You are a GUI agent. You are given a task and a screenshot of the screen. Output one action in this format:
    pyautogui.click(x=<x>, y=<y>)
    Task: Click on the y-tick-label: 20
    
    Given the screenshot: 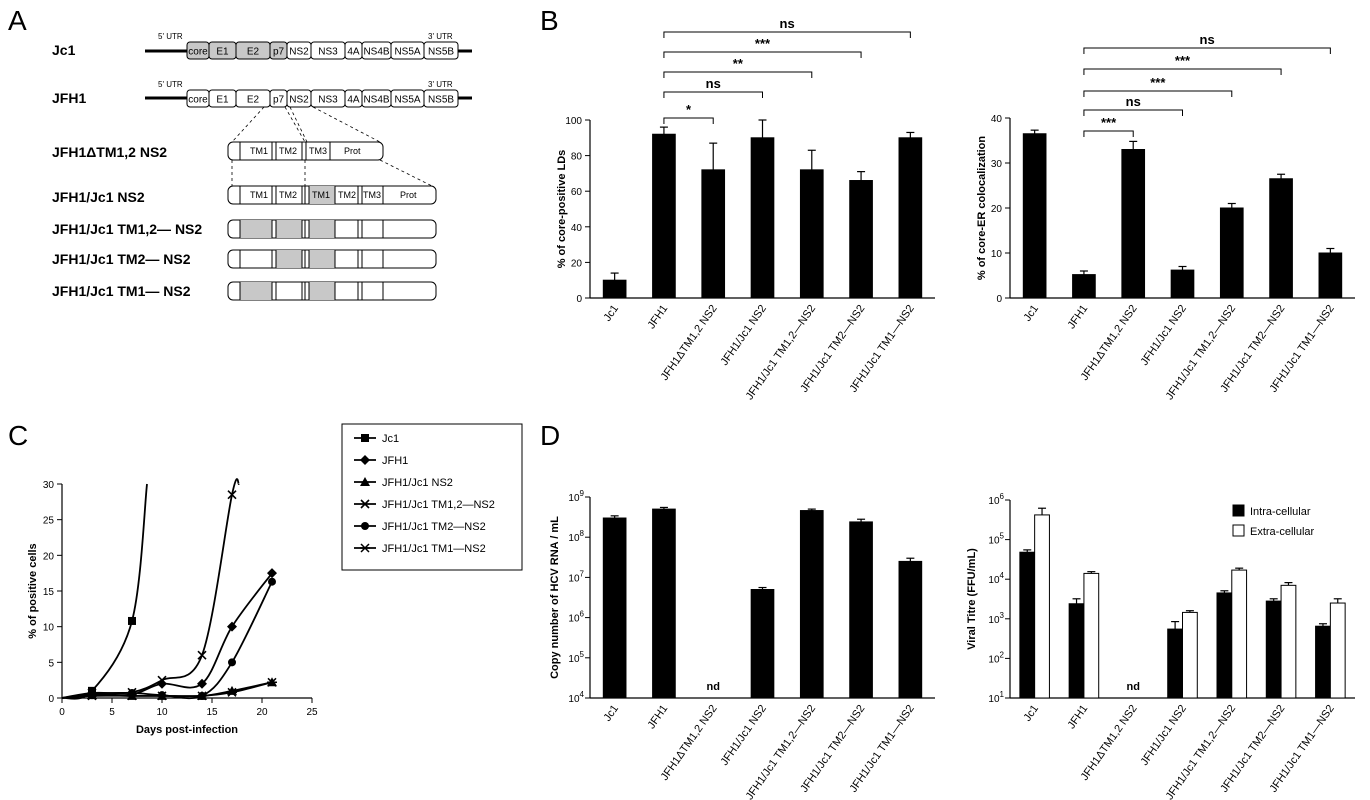 What is the action you would take?
    pyautogui.click(x=49, y=556)
    